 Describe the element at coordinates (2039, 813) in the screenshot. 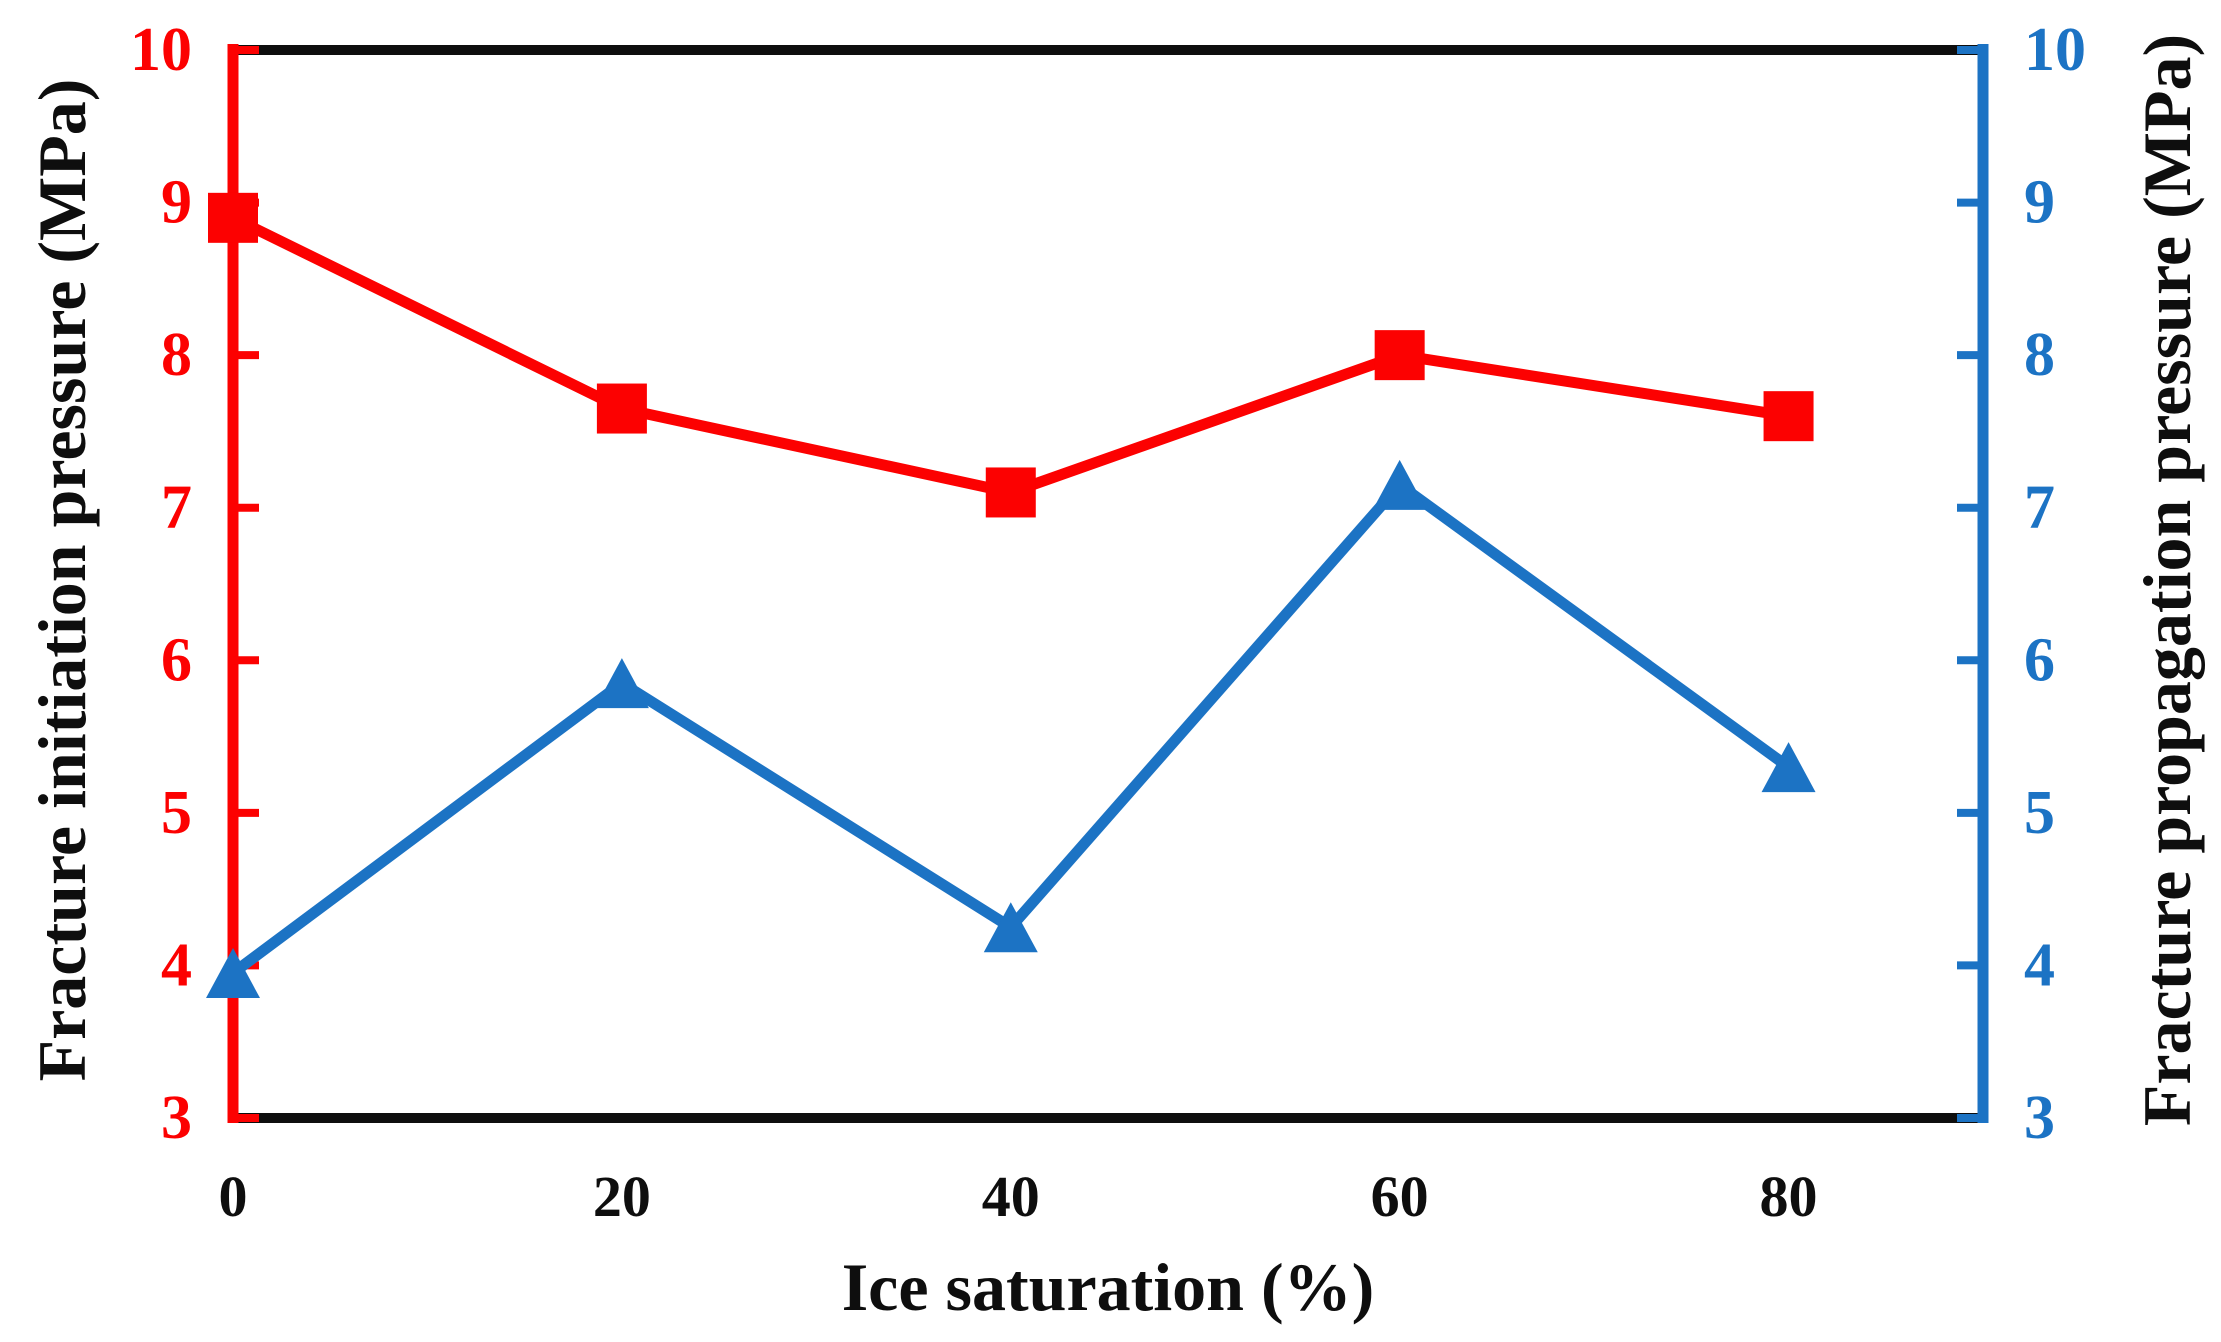

I see `right-axis-tick-label: 5` at that location.